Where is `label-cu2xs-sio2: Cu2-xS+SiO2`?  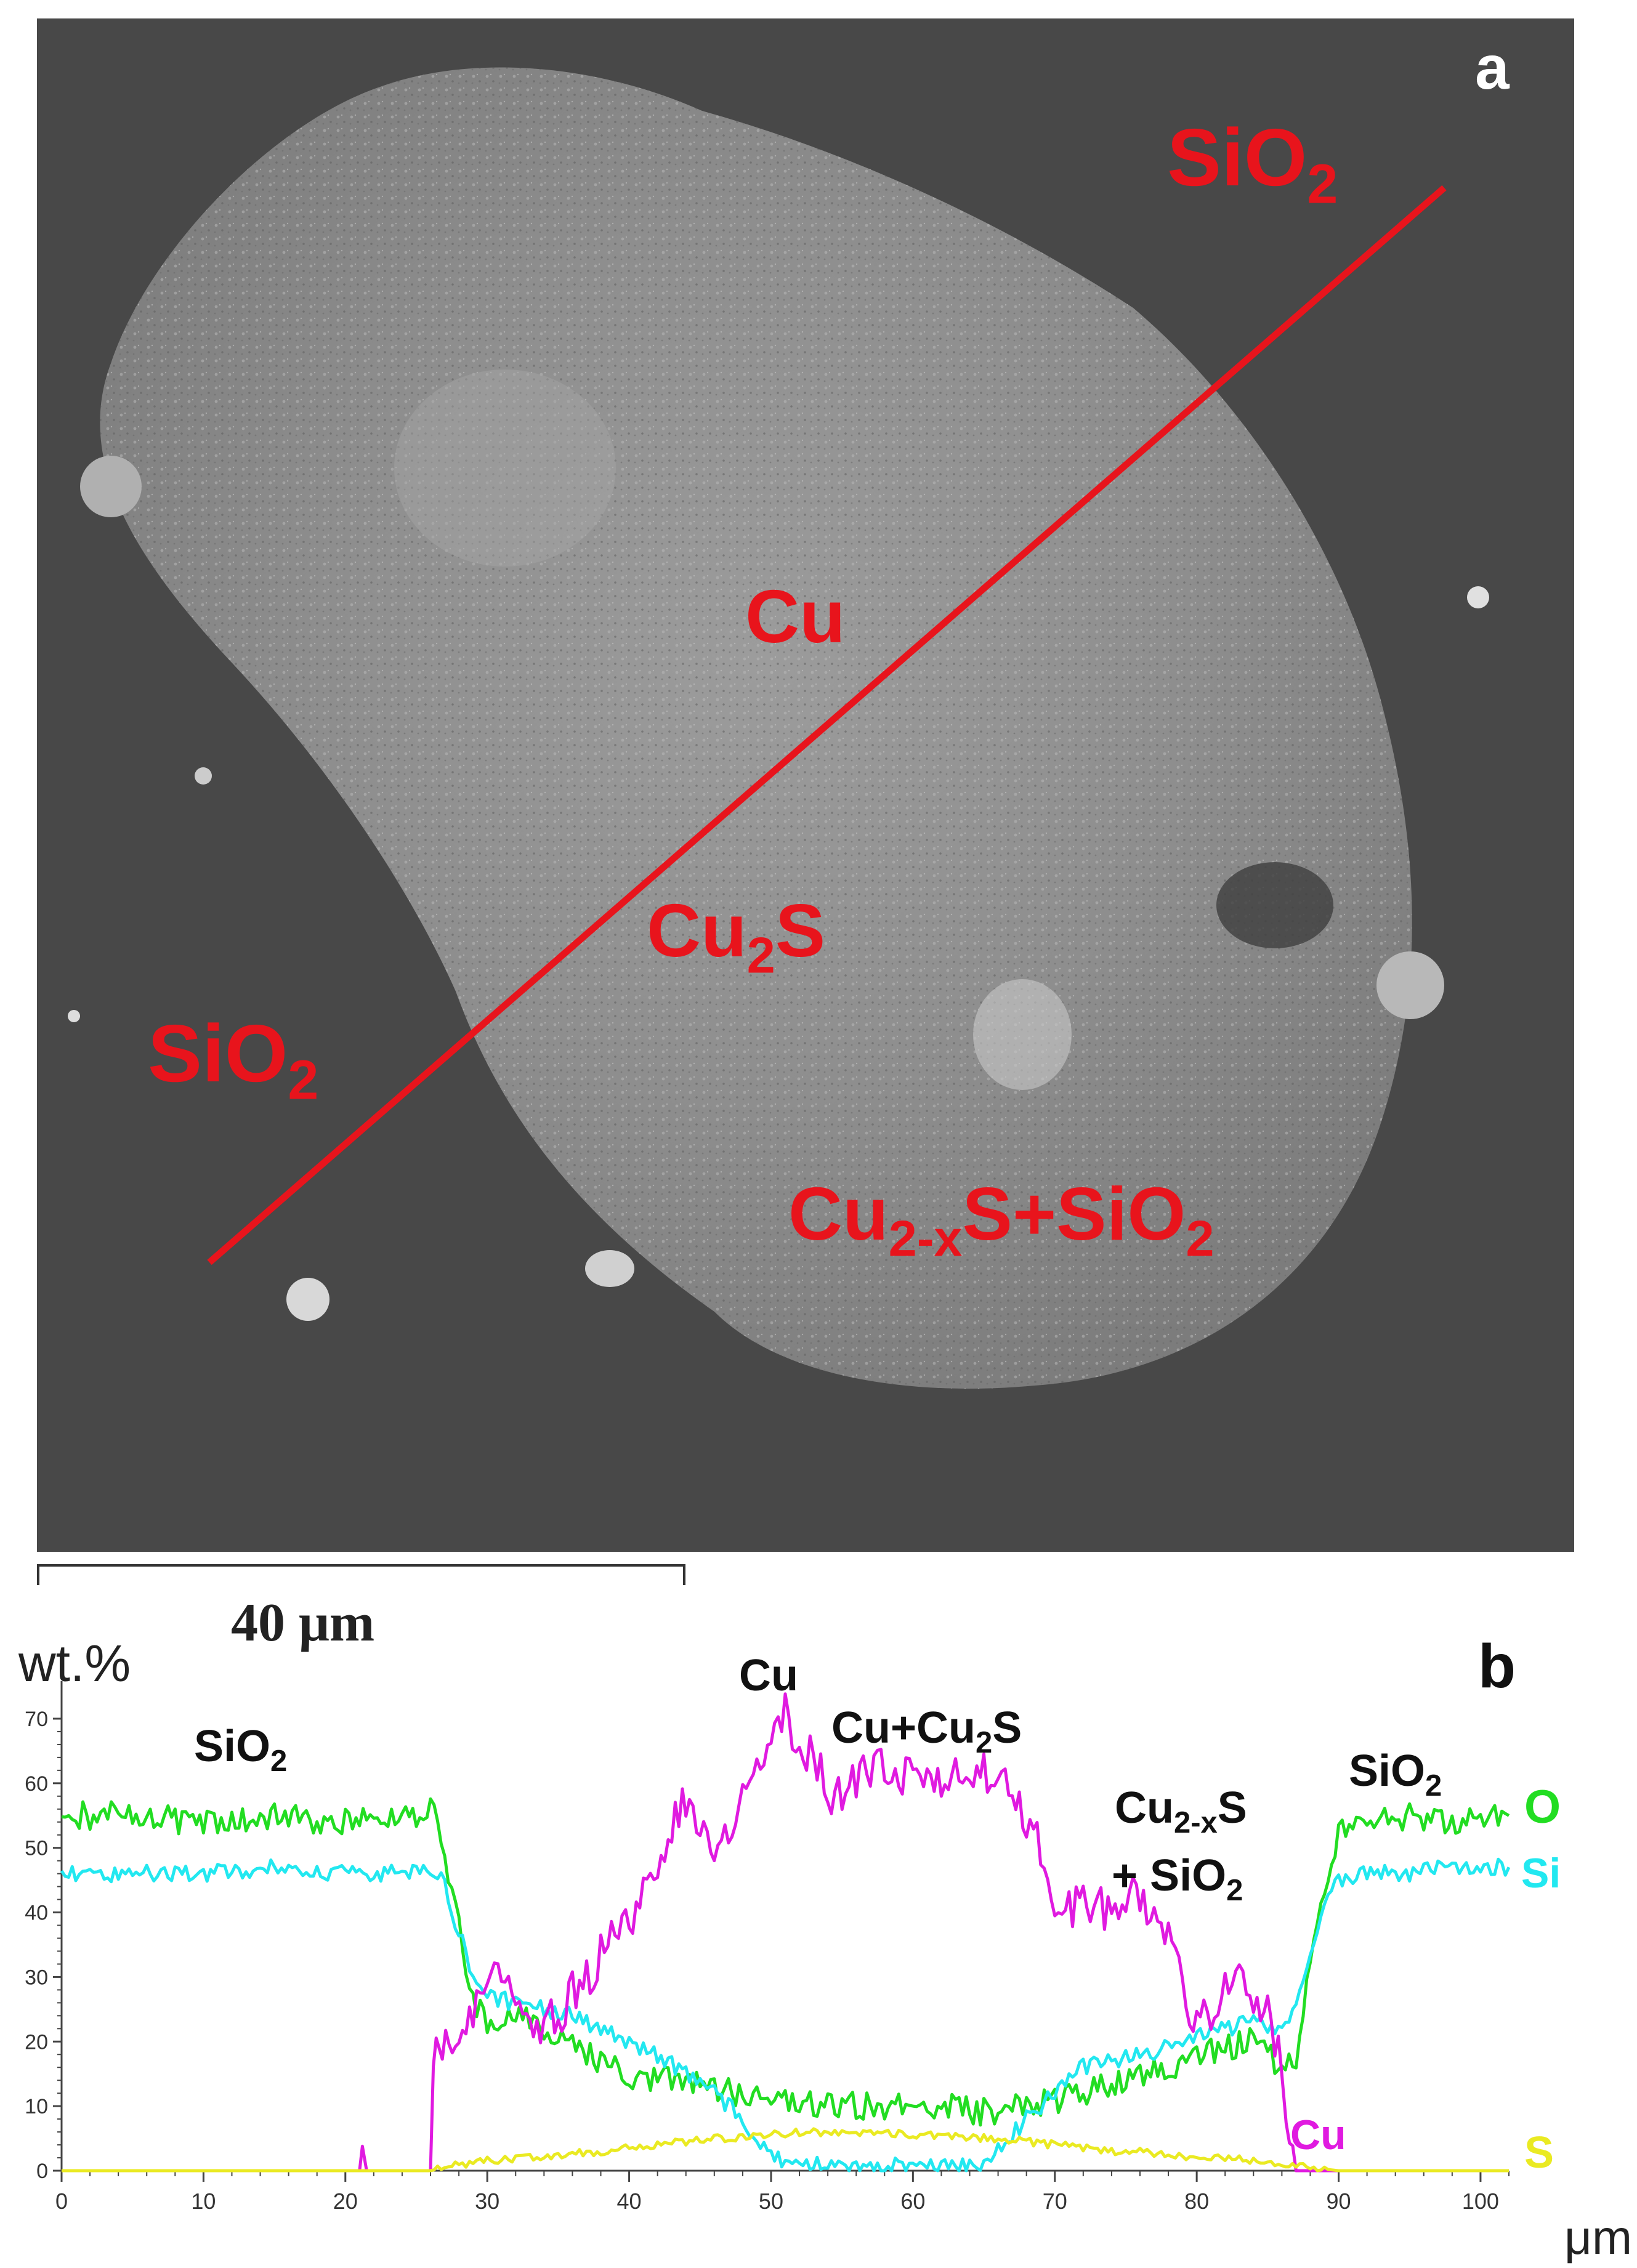
label-cu2xs-sio2: Cu2-xS+SiO2 is located at coordinates (1002, 1219).